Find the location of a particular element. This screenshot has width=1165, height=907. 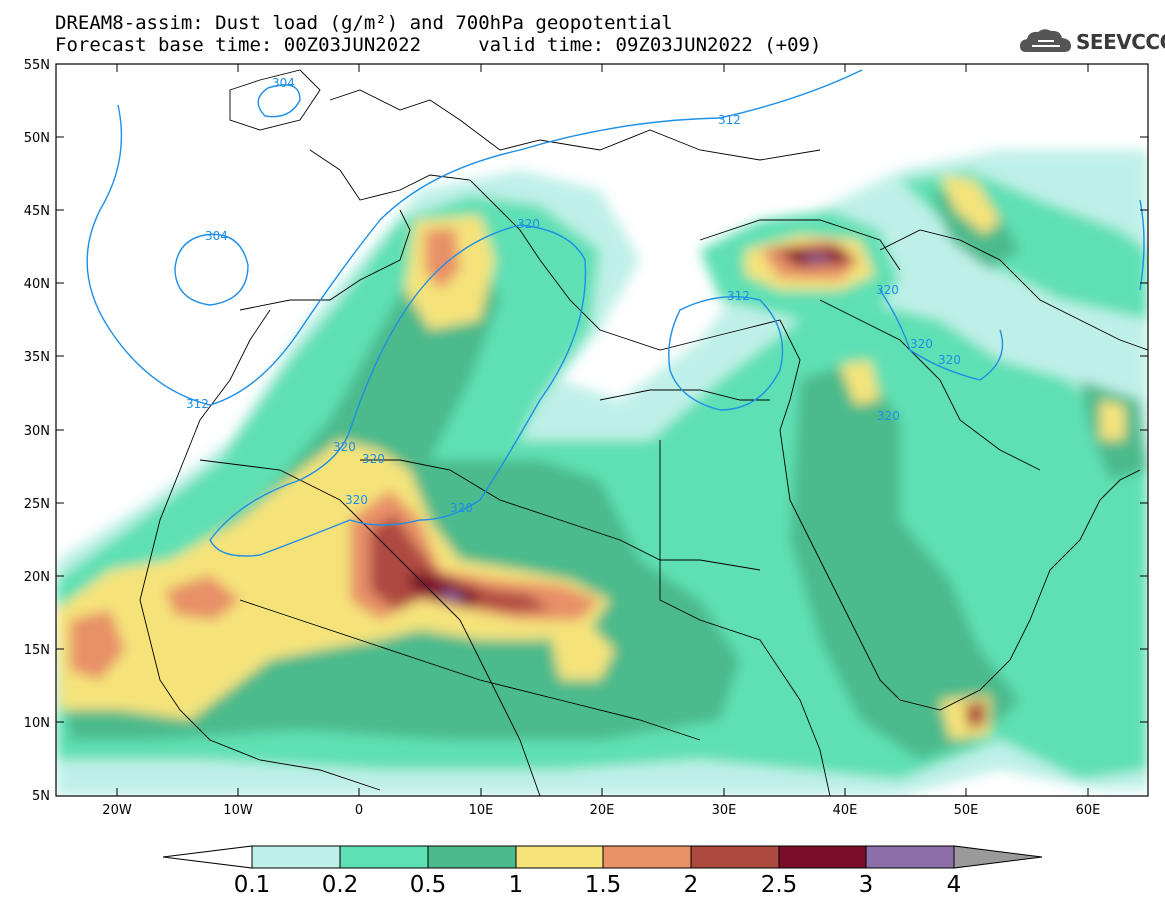

lon-label: 30E is located at coordinates (724, 810).